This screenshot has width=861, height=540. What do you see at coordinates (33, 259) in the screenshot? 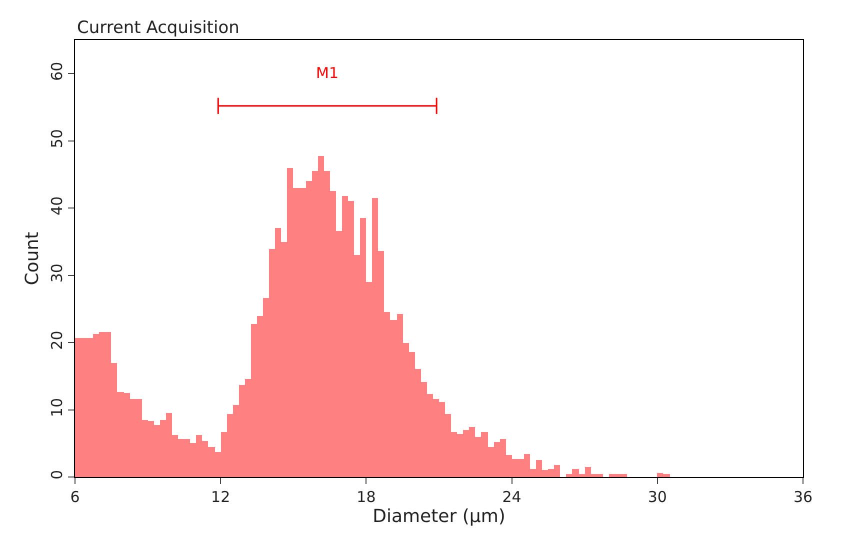
I see `y-axis-title: Count` at bounding box center [33, 259].